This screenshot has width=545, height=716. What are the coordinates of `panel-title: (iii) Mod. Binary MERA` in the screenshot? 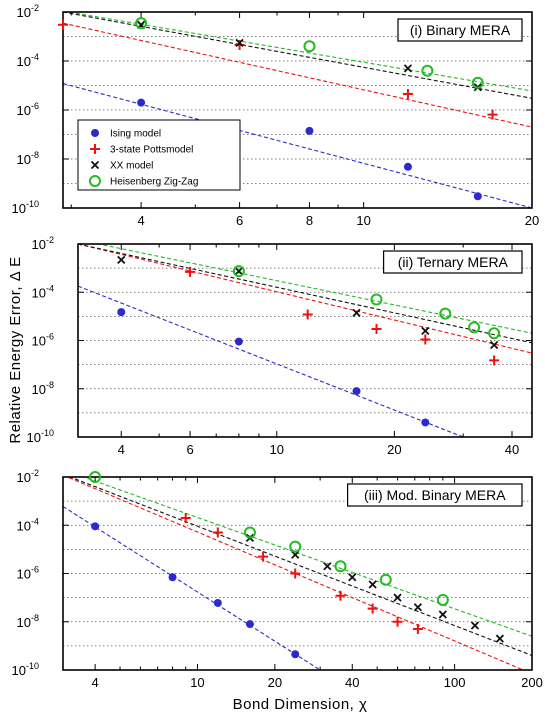 It's located at (435, 495).